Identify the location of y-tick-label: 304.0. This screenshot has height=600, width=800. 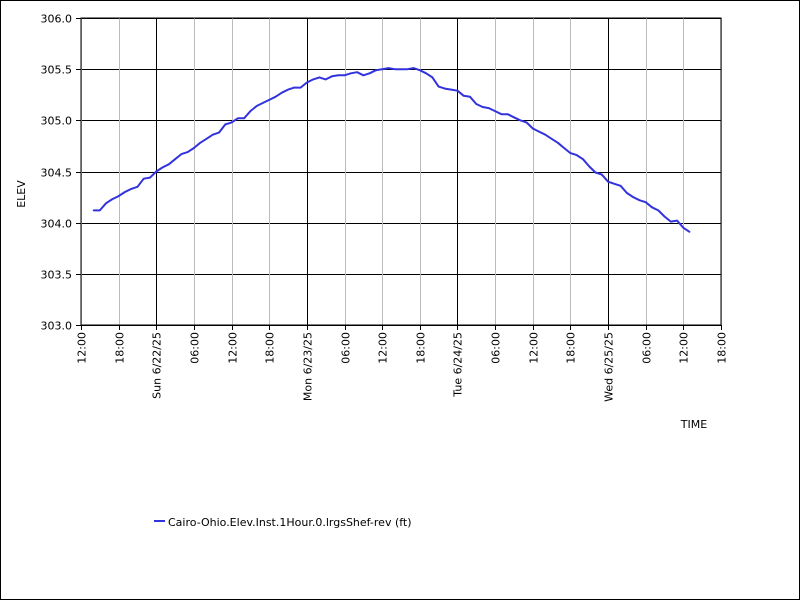
(57, 224).